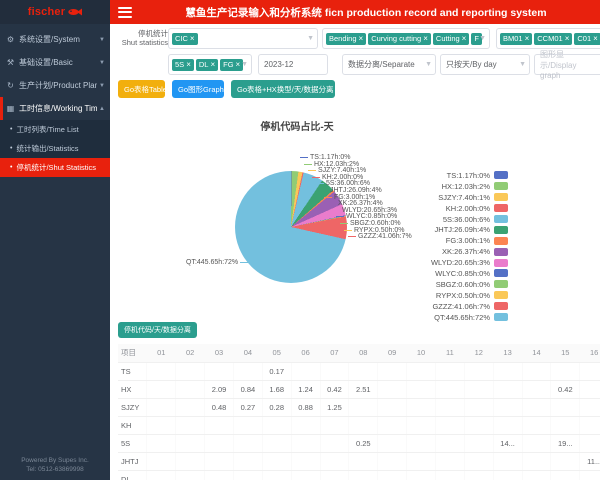 Image resolution: width=600 pixels, height=480 pixels. I want to click on cell-value: 2.51, so click(363, 389).